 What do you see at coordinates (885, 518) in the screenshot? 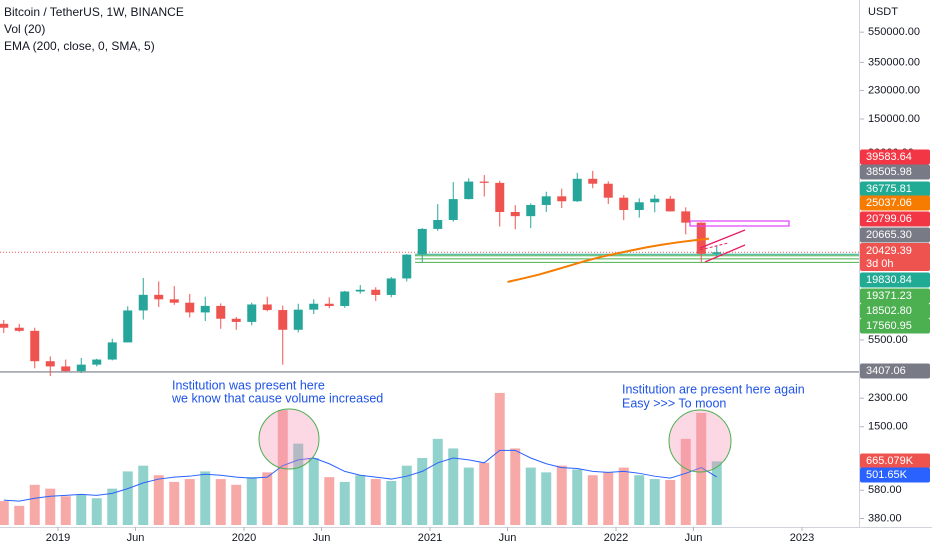
I see `y-tick-label: 380.00` at bounding box center [885, 518].